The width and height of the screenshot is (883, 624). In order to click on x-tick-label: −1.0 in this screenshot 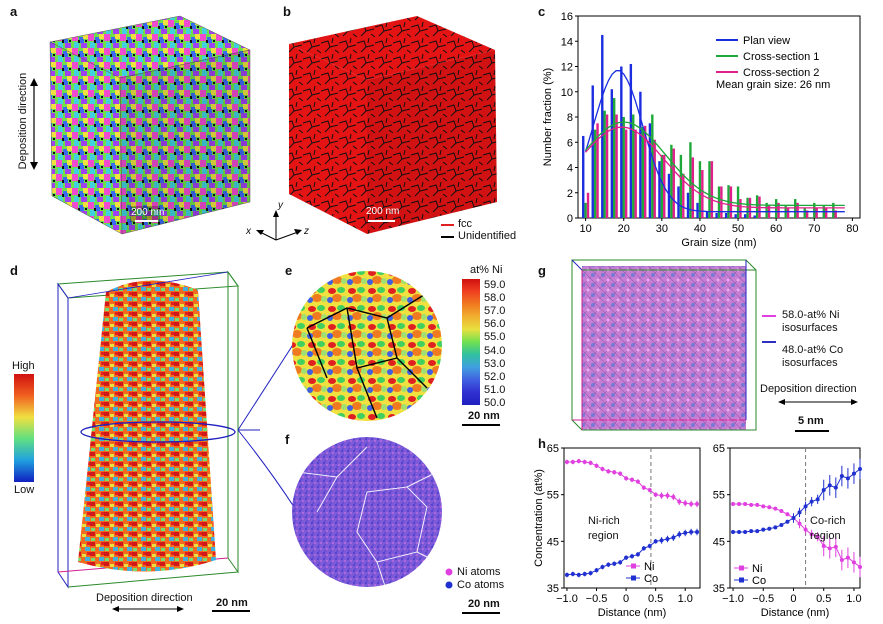, I will do `click(733, 599)`.